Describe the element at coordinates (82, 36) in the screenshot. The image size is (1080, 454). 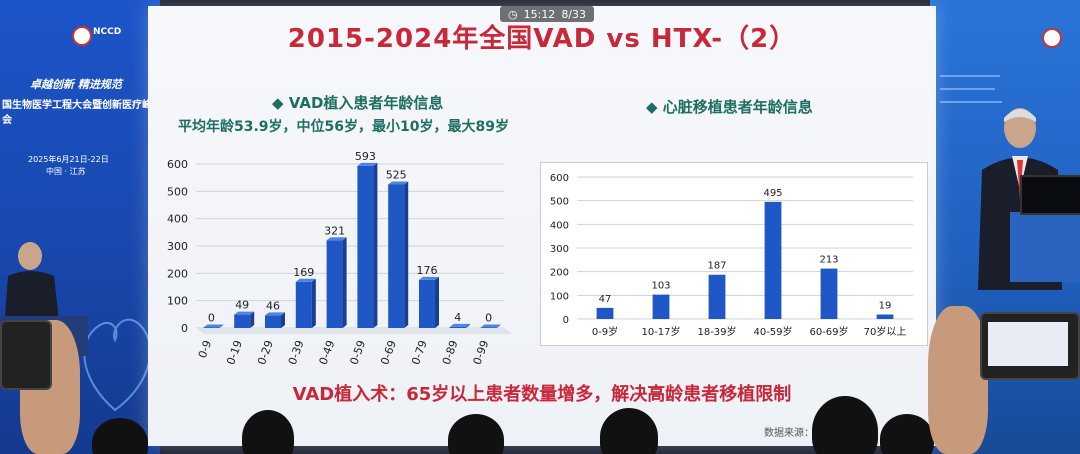
I see `logo-badge-icon` at that location.